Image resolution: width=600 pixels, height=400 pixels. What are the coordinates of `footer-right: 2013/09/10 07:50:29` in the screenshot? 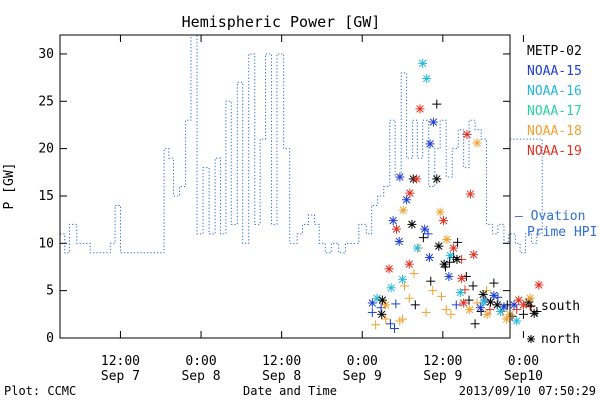 It's located at (527, 391).